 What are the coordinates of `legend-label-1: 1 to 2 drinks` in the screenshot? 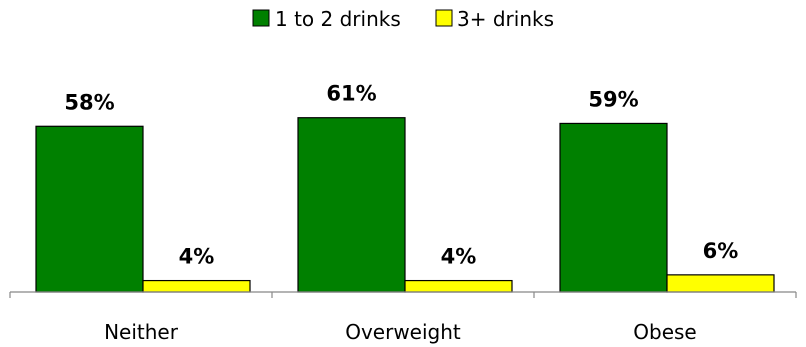 It's located at (338, 19).